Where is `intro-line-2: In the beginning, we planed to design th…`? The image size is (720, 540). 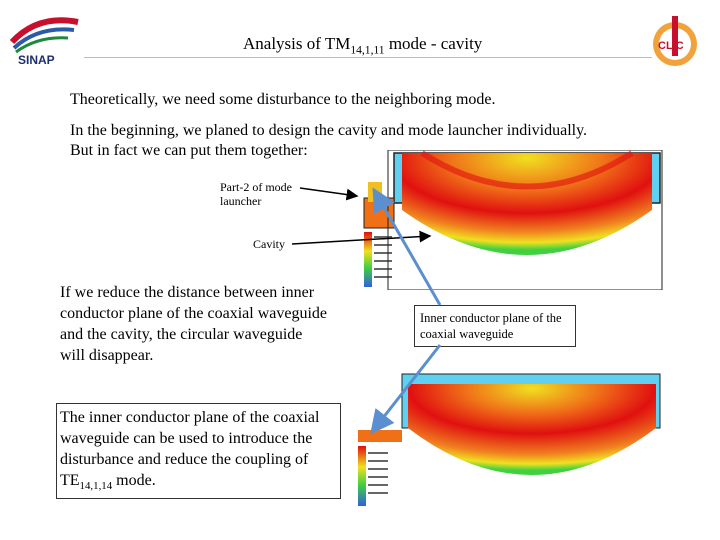 intro-line-2: In the beginning, we planed to design th… is located at coordinates (329, 130).